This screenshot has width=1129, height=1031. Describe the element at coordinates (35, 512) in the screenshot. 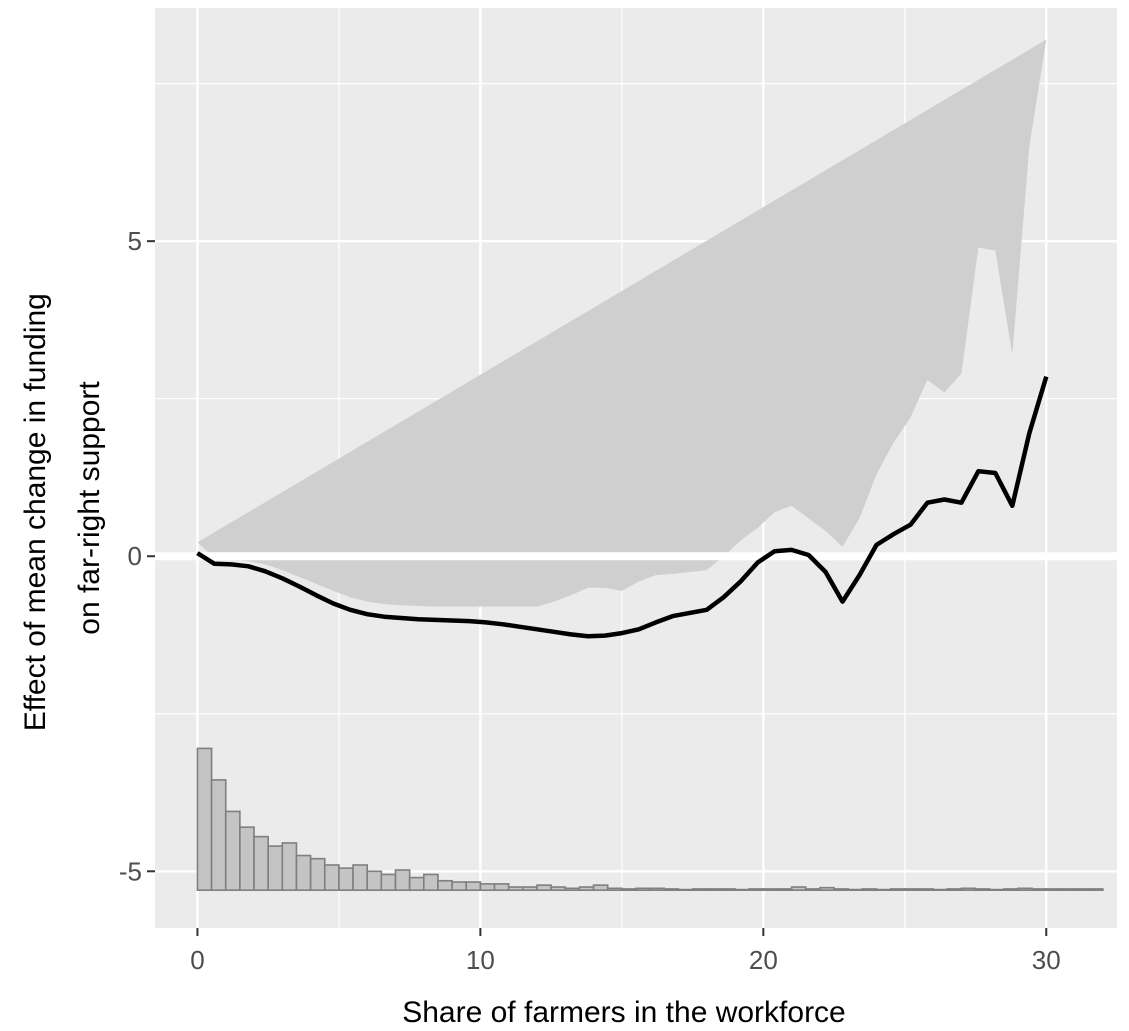

I see `y-axis-title-line-1: Effect of mean change in funding` at that location.